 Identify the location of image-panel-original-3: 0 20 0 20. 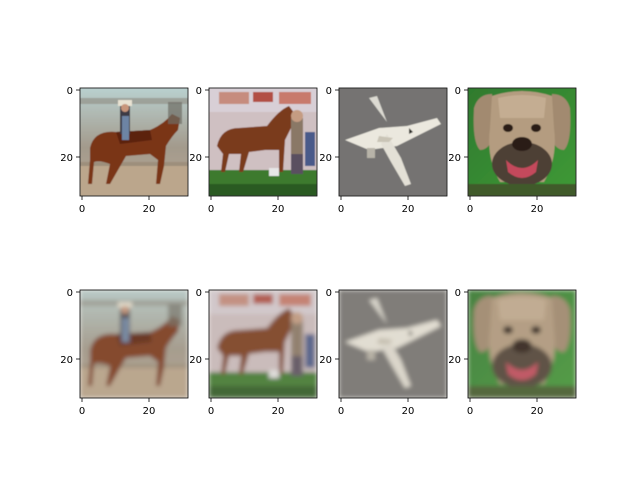
(383, 150).